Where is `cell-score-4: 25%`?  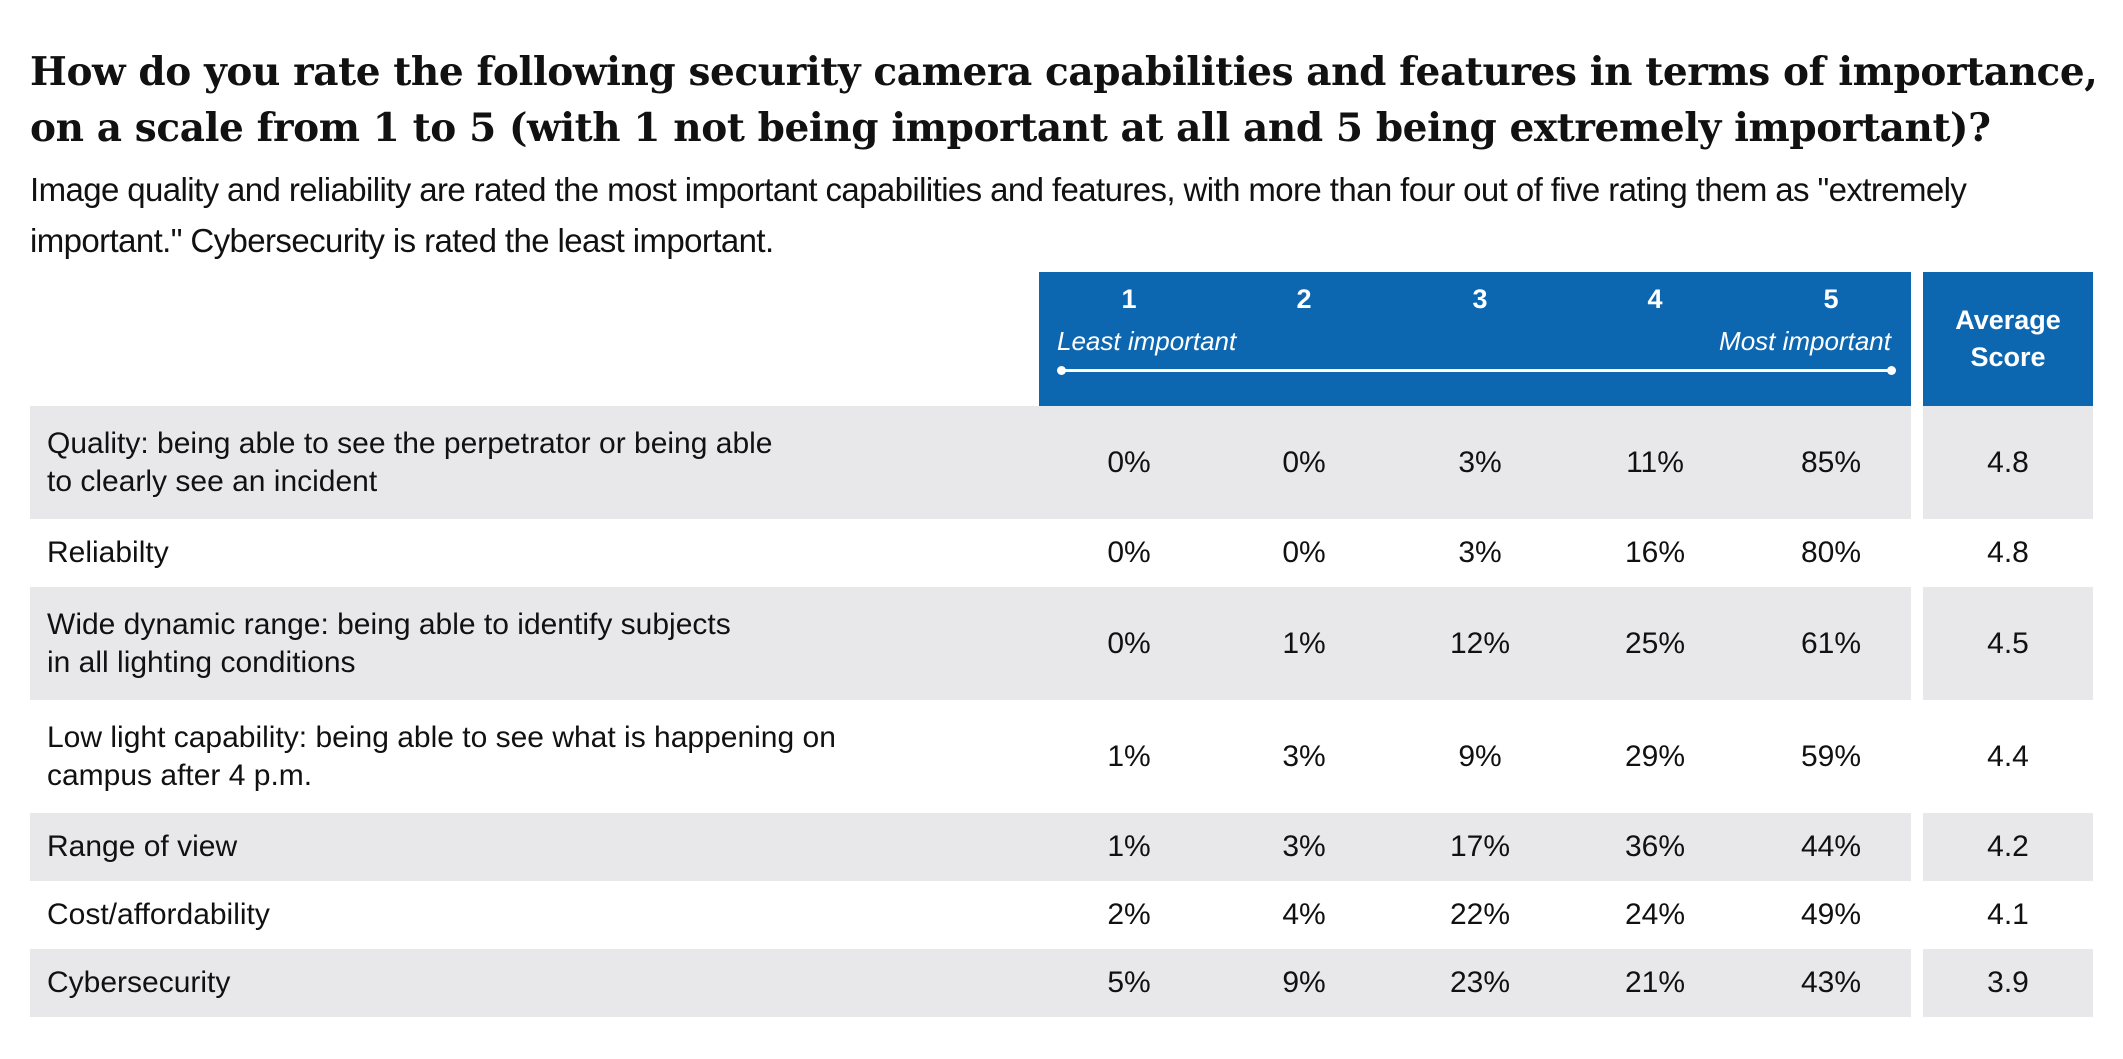
cell-score-4: 25% is located at coordinates (1655, 643).